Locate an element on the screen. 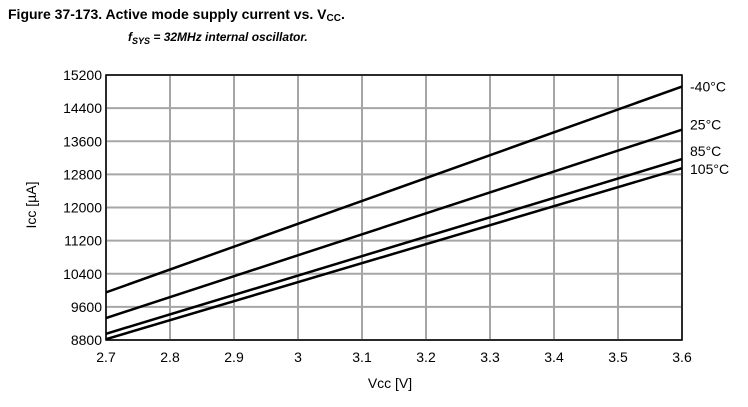 This screenshot has width=748, height=407. series-label: 25°C is located at coordinates (705, 125).